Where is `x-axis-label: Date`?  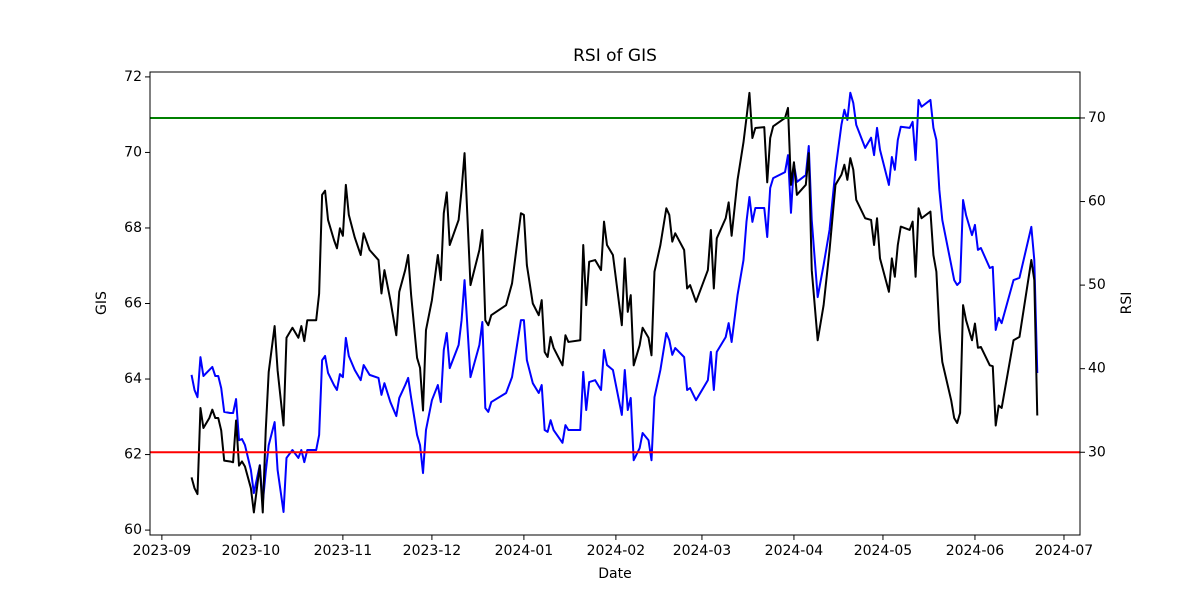 x-axis-label: Date is located at coordinates (614, 574).